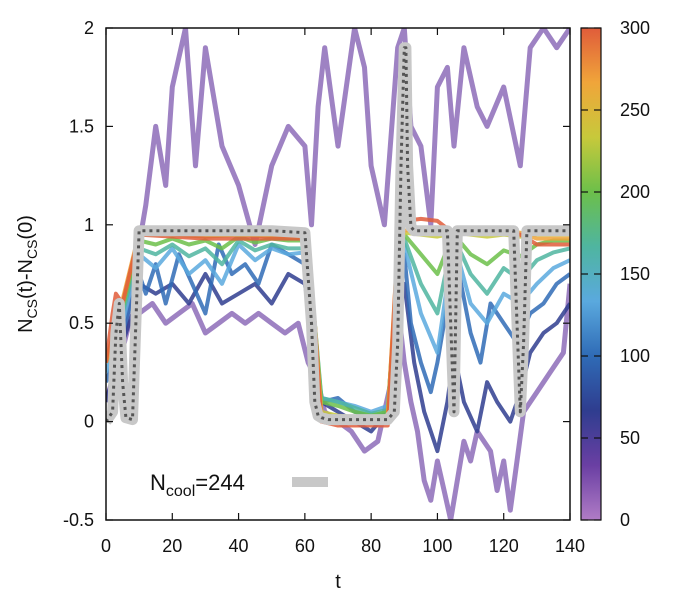  Describe the element at coordinates (437, 546) in the screenshot. I see `x-tick-label: 100` at that location.